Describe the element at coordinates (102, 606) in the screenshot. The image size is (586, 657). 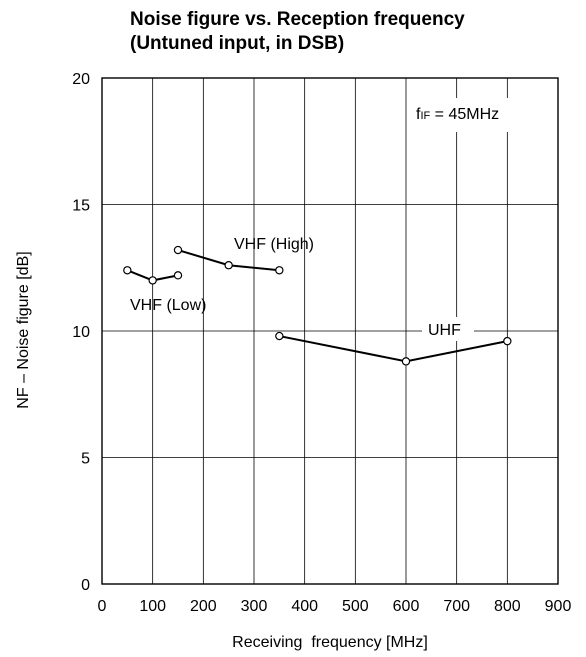
I see `x-tick-label: 0` at that location.